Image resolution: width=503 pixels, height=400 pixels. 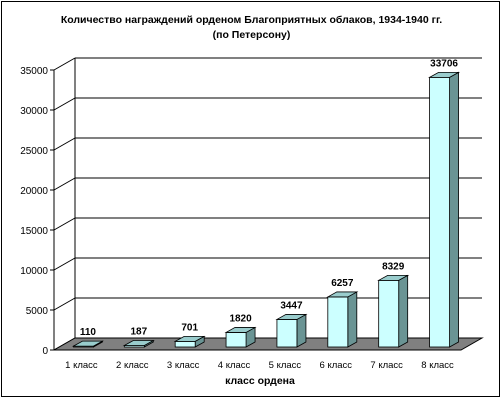 I want to click on y-tick-label: 5000, so click(x=37, y=311).